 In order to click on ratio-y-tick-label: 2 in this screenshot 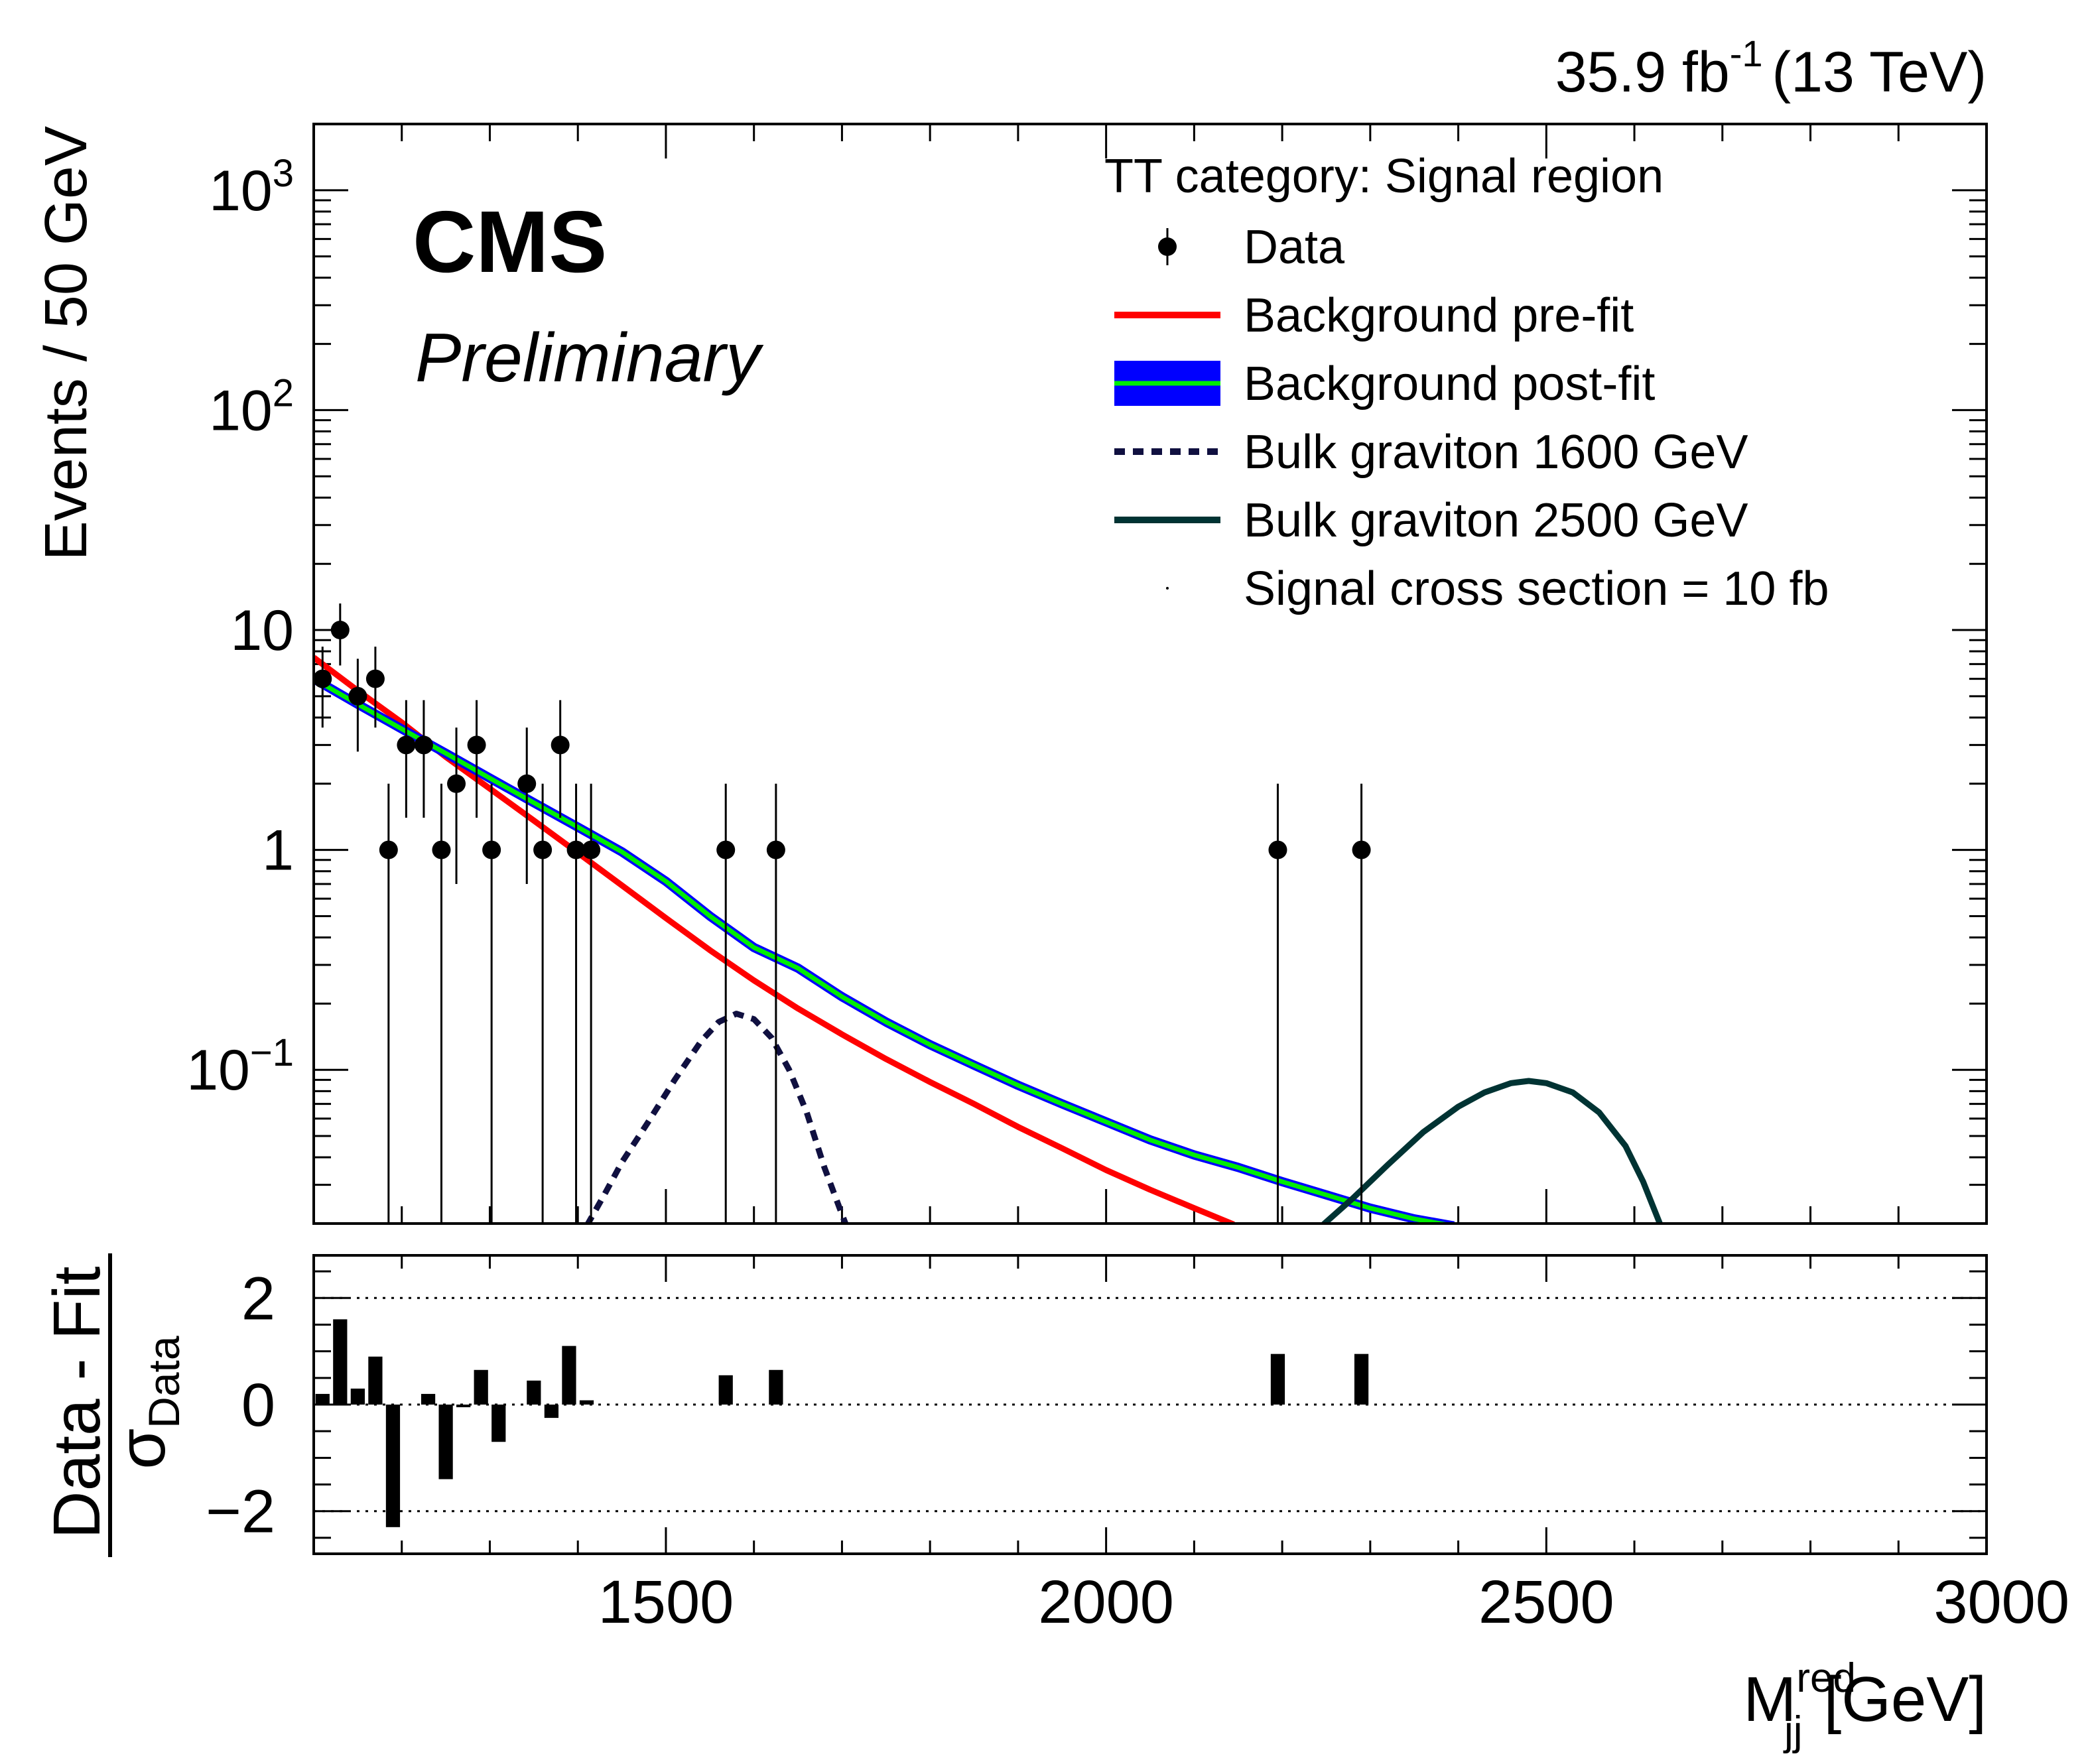, I will do `click(258, 1298)`.